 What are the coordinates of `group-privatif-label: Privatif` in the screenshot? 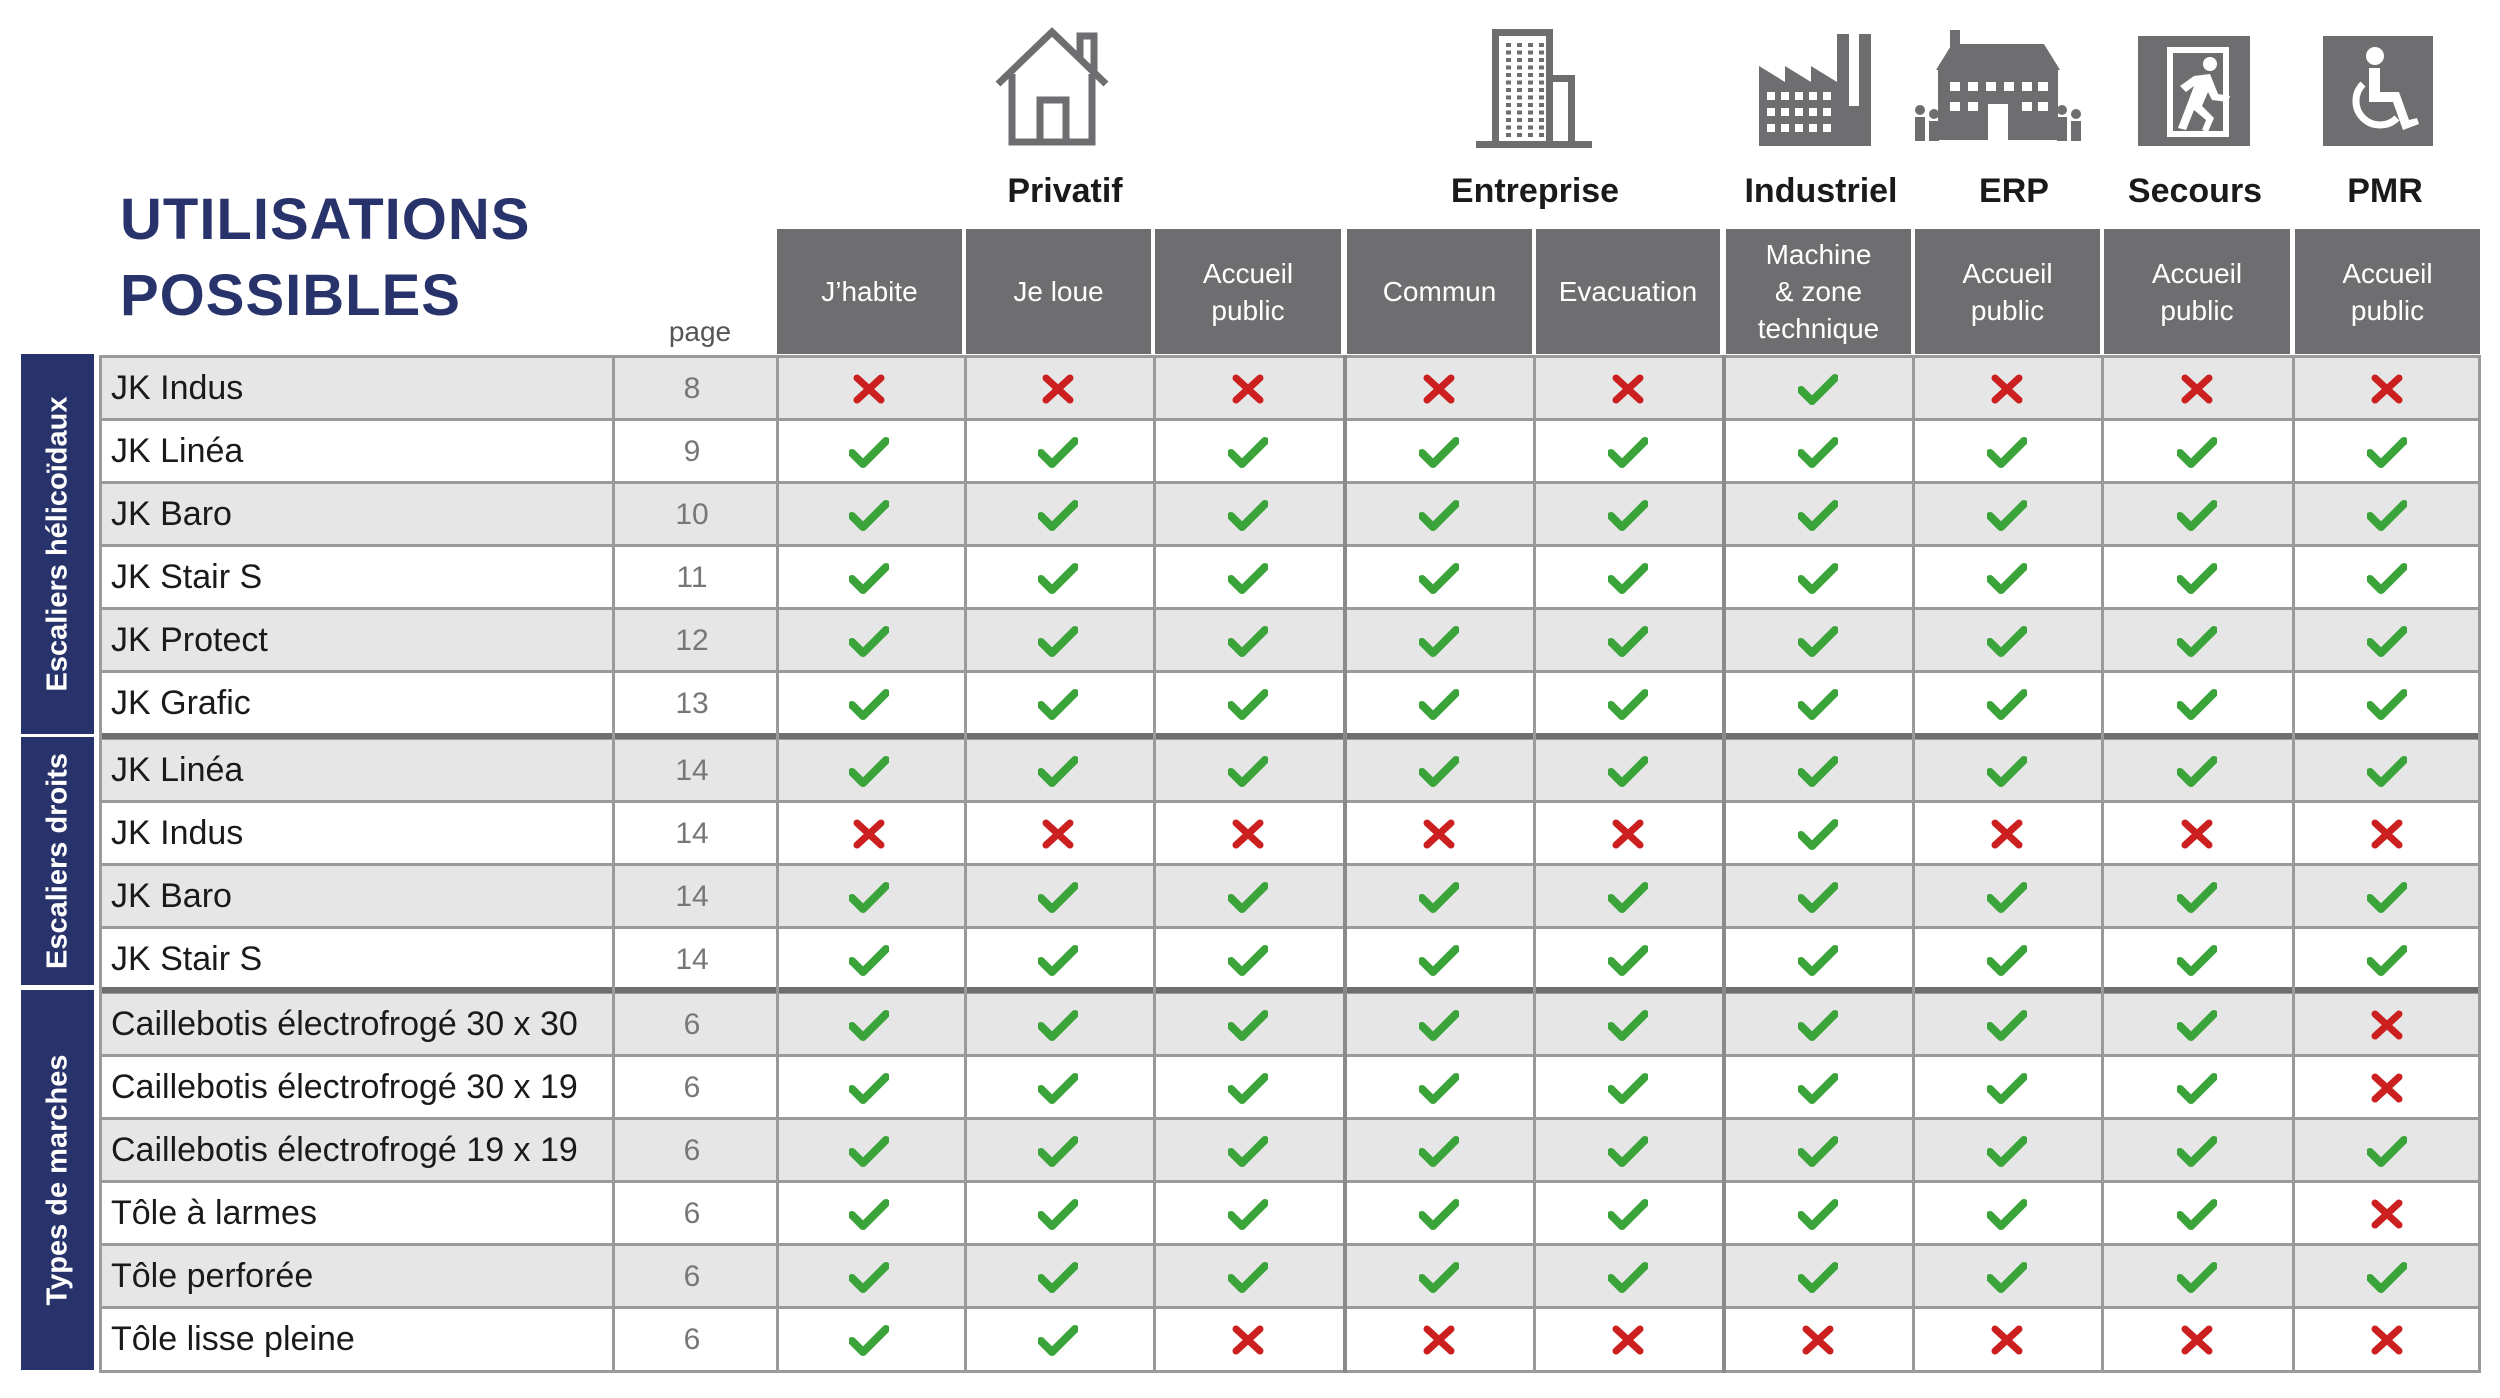 It's located at (1065, 191).